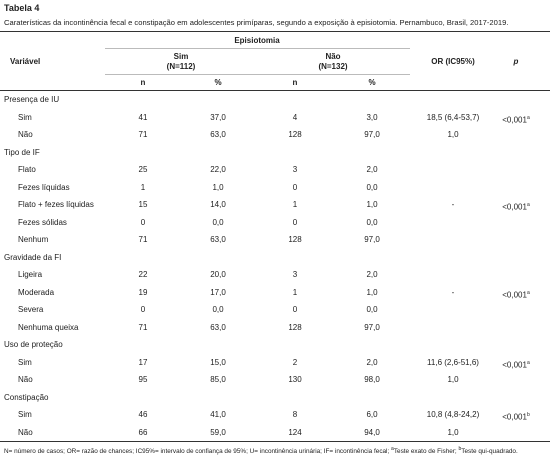 This screenshot has width=550, height=455. Describe the element at coordinates (218, 117) in the screenshot. I see `cell: 37,0` at that location.